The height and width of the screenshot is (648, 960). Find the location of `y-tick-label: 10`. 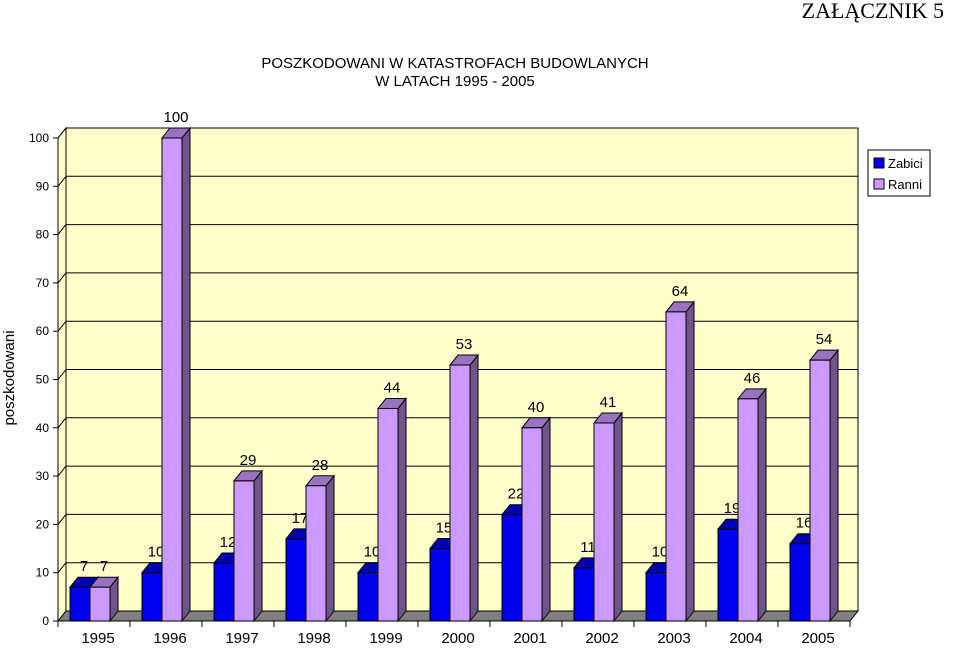

y-tick-label: 10 is located at coordinates (43, 573).